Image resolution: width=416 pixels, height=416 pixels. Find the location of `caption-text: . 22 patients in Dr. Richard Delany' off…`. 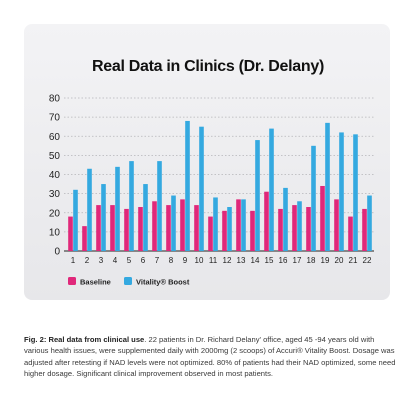

caption-text: . 22 patients in Dr. Richard Delany' off… is located at coordinates (210, 357).